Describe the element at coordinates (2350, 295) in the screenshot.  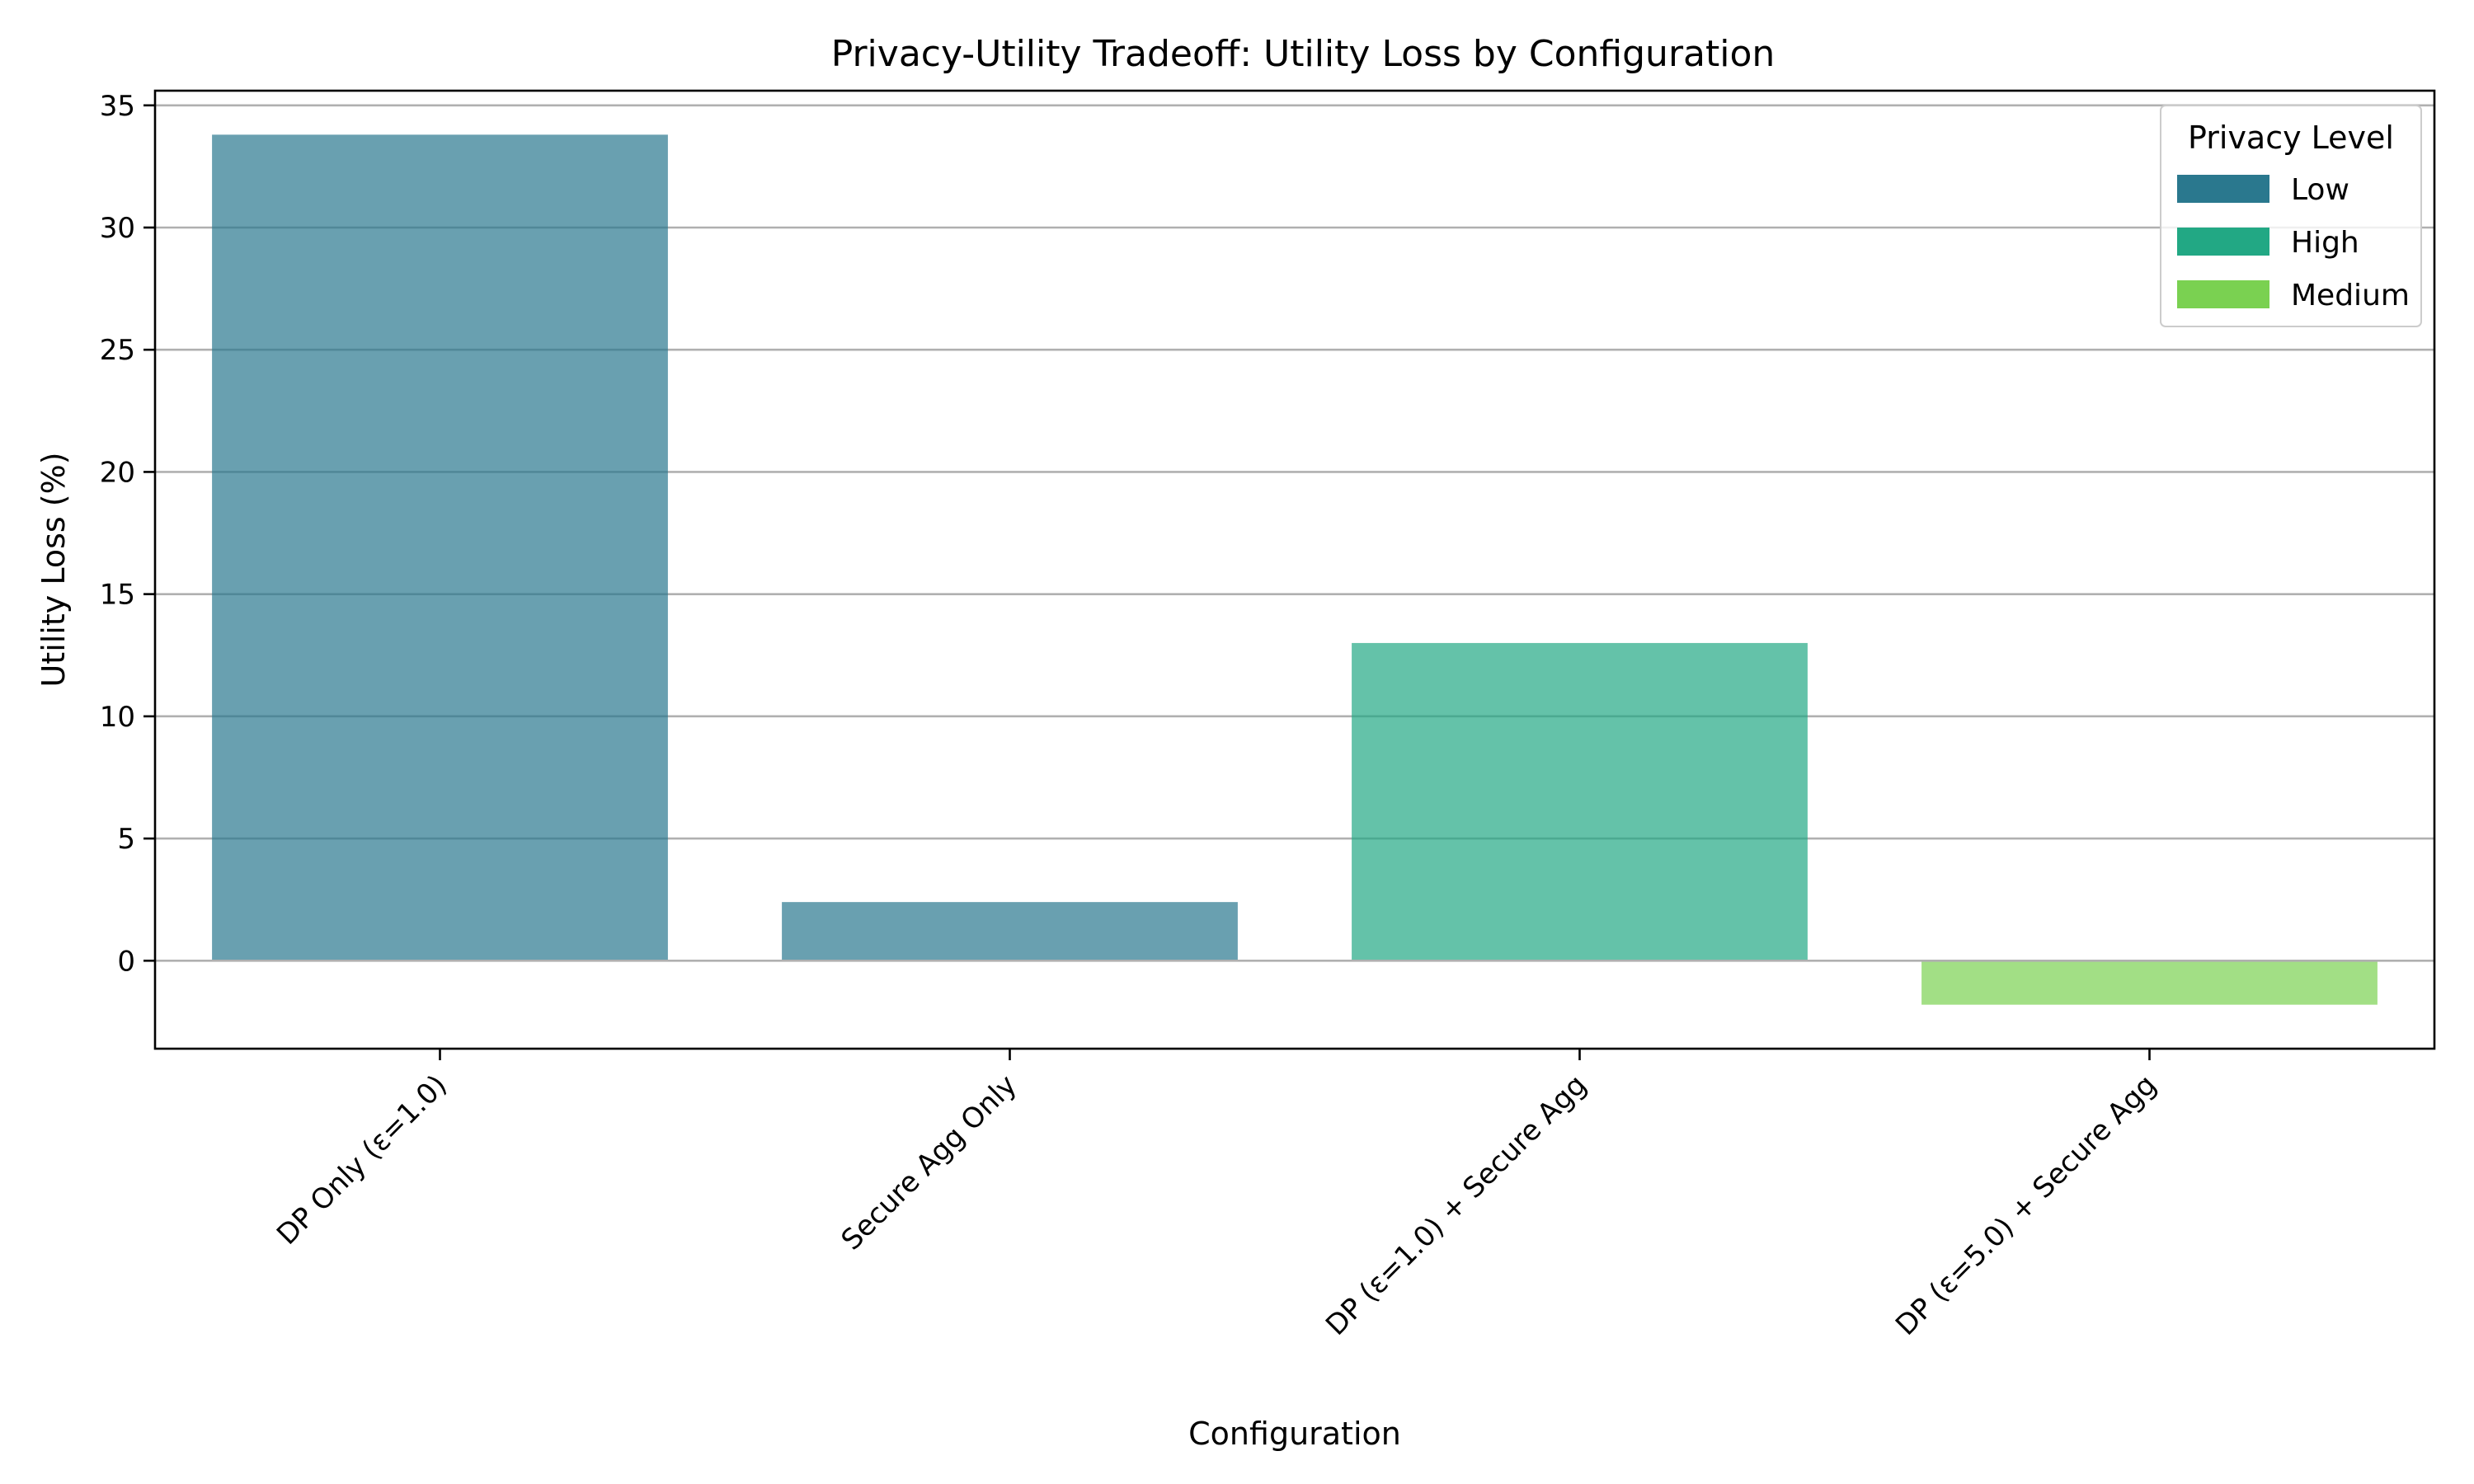
I see `legend-label-medium: Medium` at that location.